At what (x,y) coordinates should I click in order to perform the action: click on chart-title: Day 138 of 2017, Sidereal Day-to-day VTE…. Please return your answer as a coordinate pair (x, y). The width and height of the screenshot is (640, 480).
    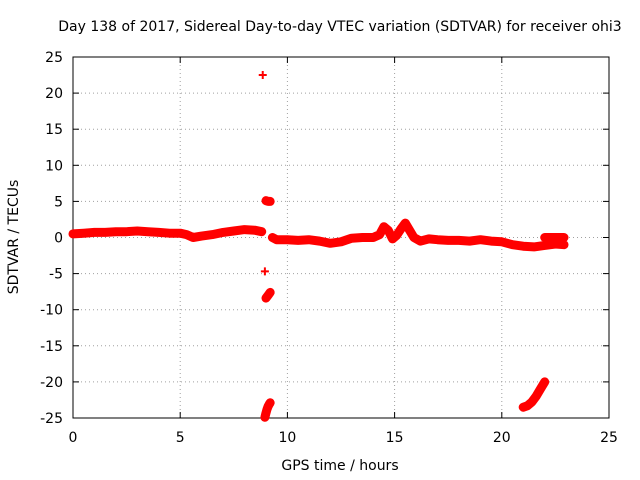
    Looking at the image, I should click on (339, 27).